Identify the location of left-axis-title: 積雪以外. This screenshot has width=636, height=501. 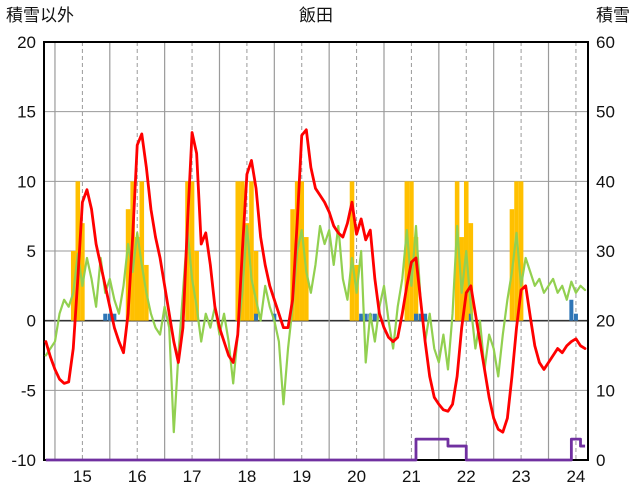
(40, 15).